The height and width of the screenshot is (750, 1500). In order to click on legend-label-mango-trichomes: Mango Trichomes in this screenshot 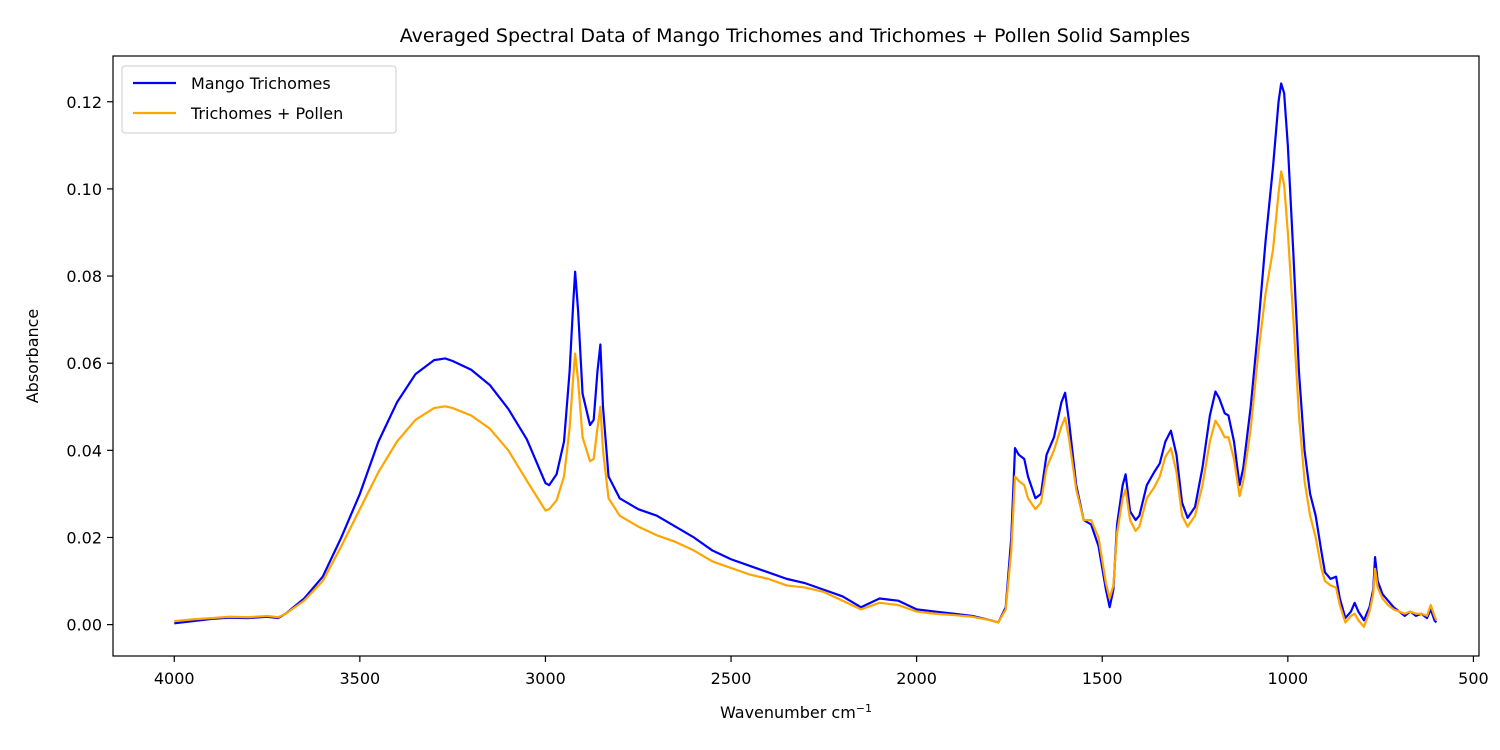, I will do `click(261, 83)`.